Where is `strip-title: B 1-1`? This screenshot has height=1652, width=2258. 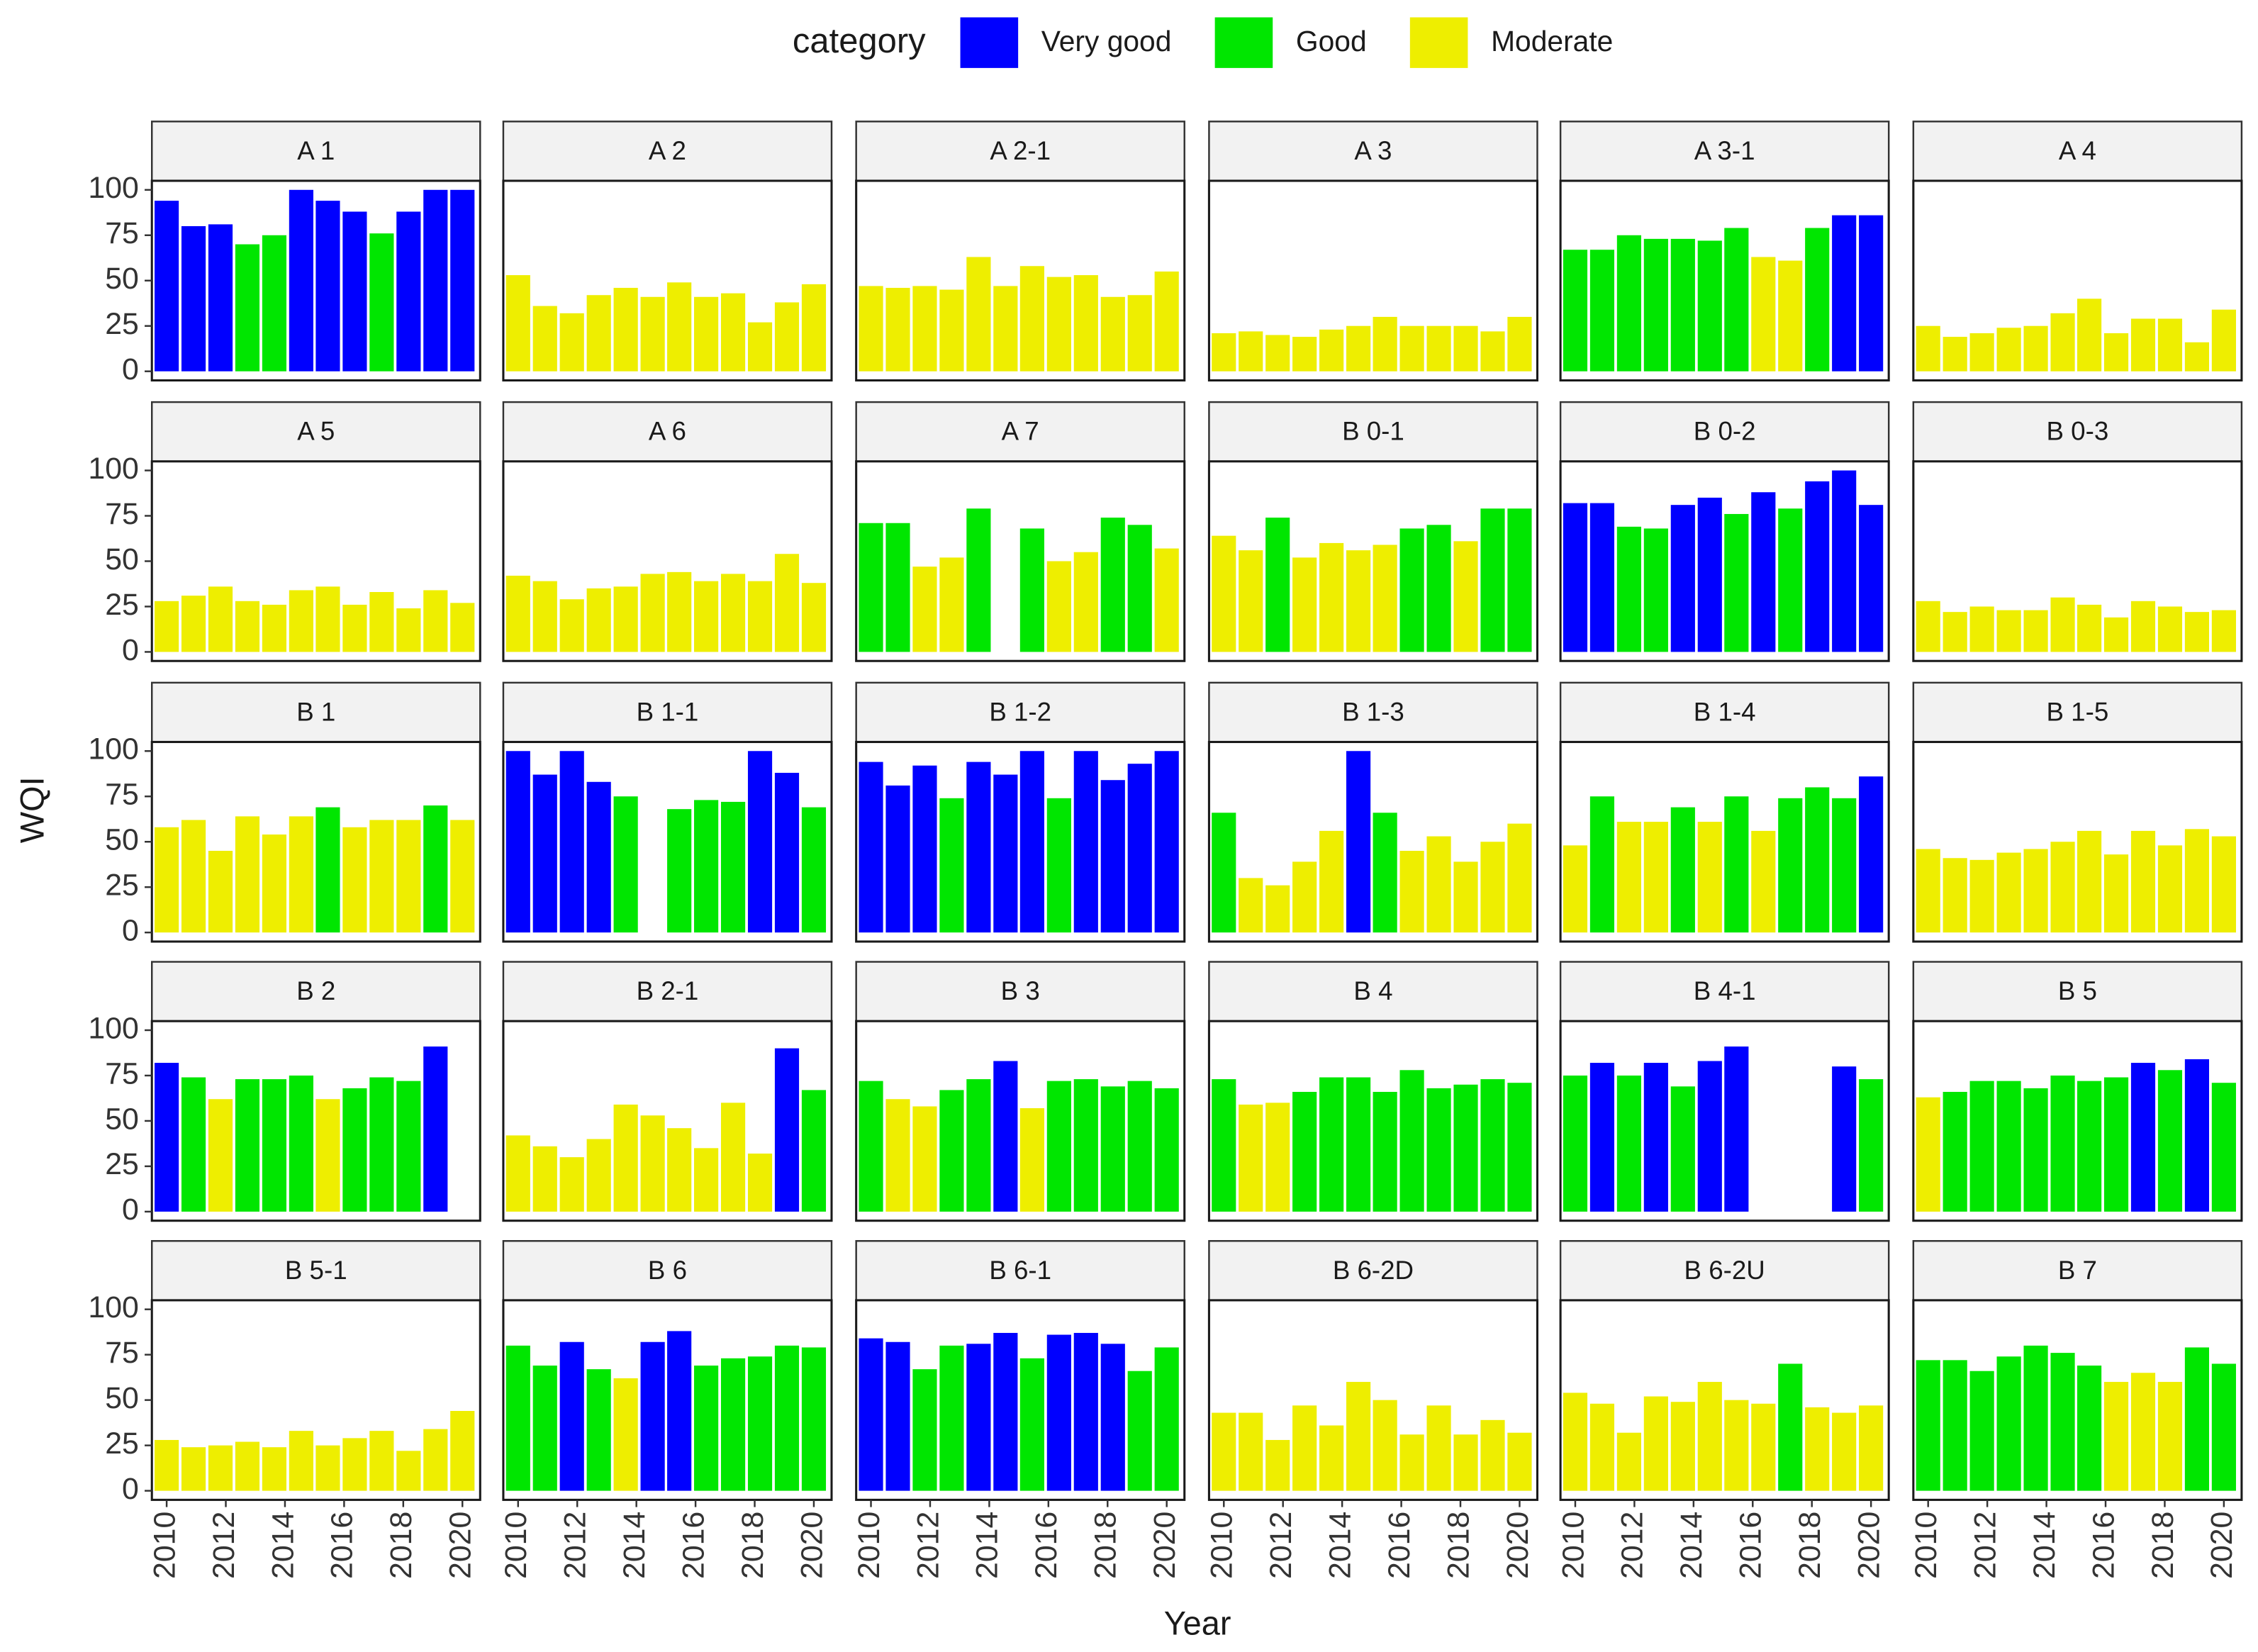
strip-title: B 1-1 is located at coordinates (668, 711).